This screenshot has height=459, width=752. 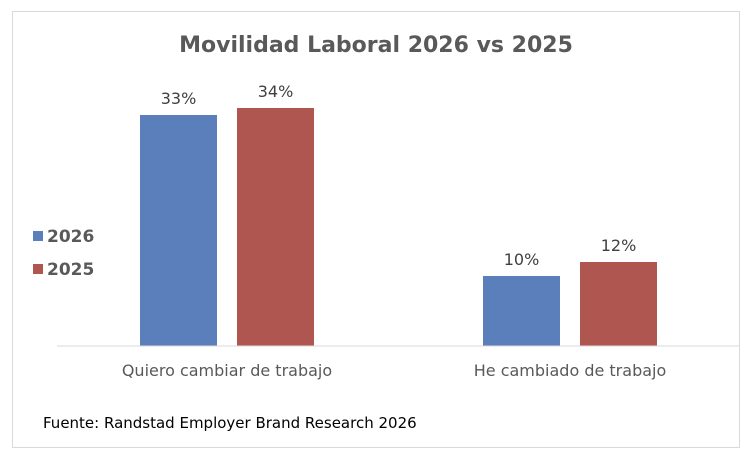 What do you see at coordinates (38, 236) in the screenshot?
I see `legend-swatch-2026` at bounding box center [38, 236].